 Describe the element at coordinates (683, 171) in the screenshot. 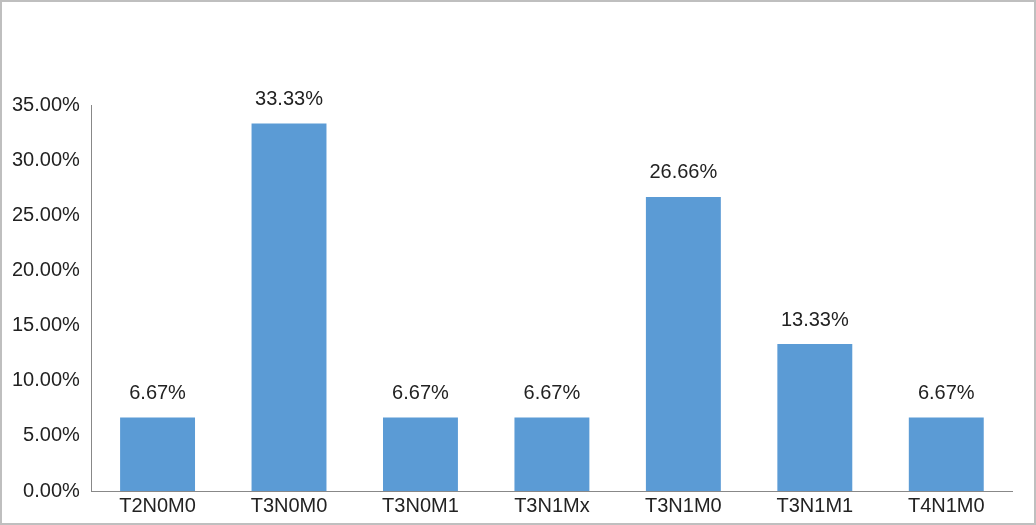

I see `data-label: 26.66%` at that location.